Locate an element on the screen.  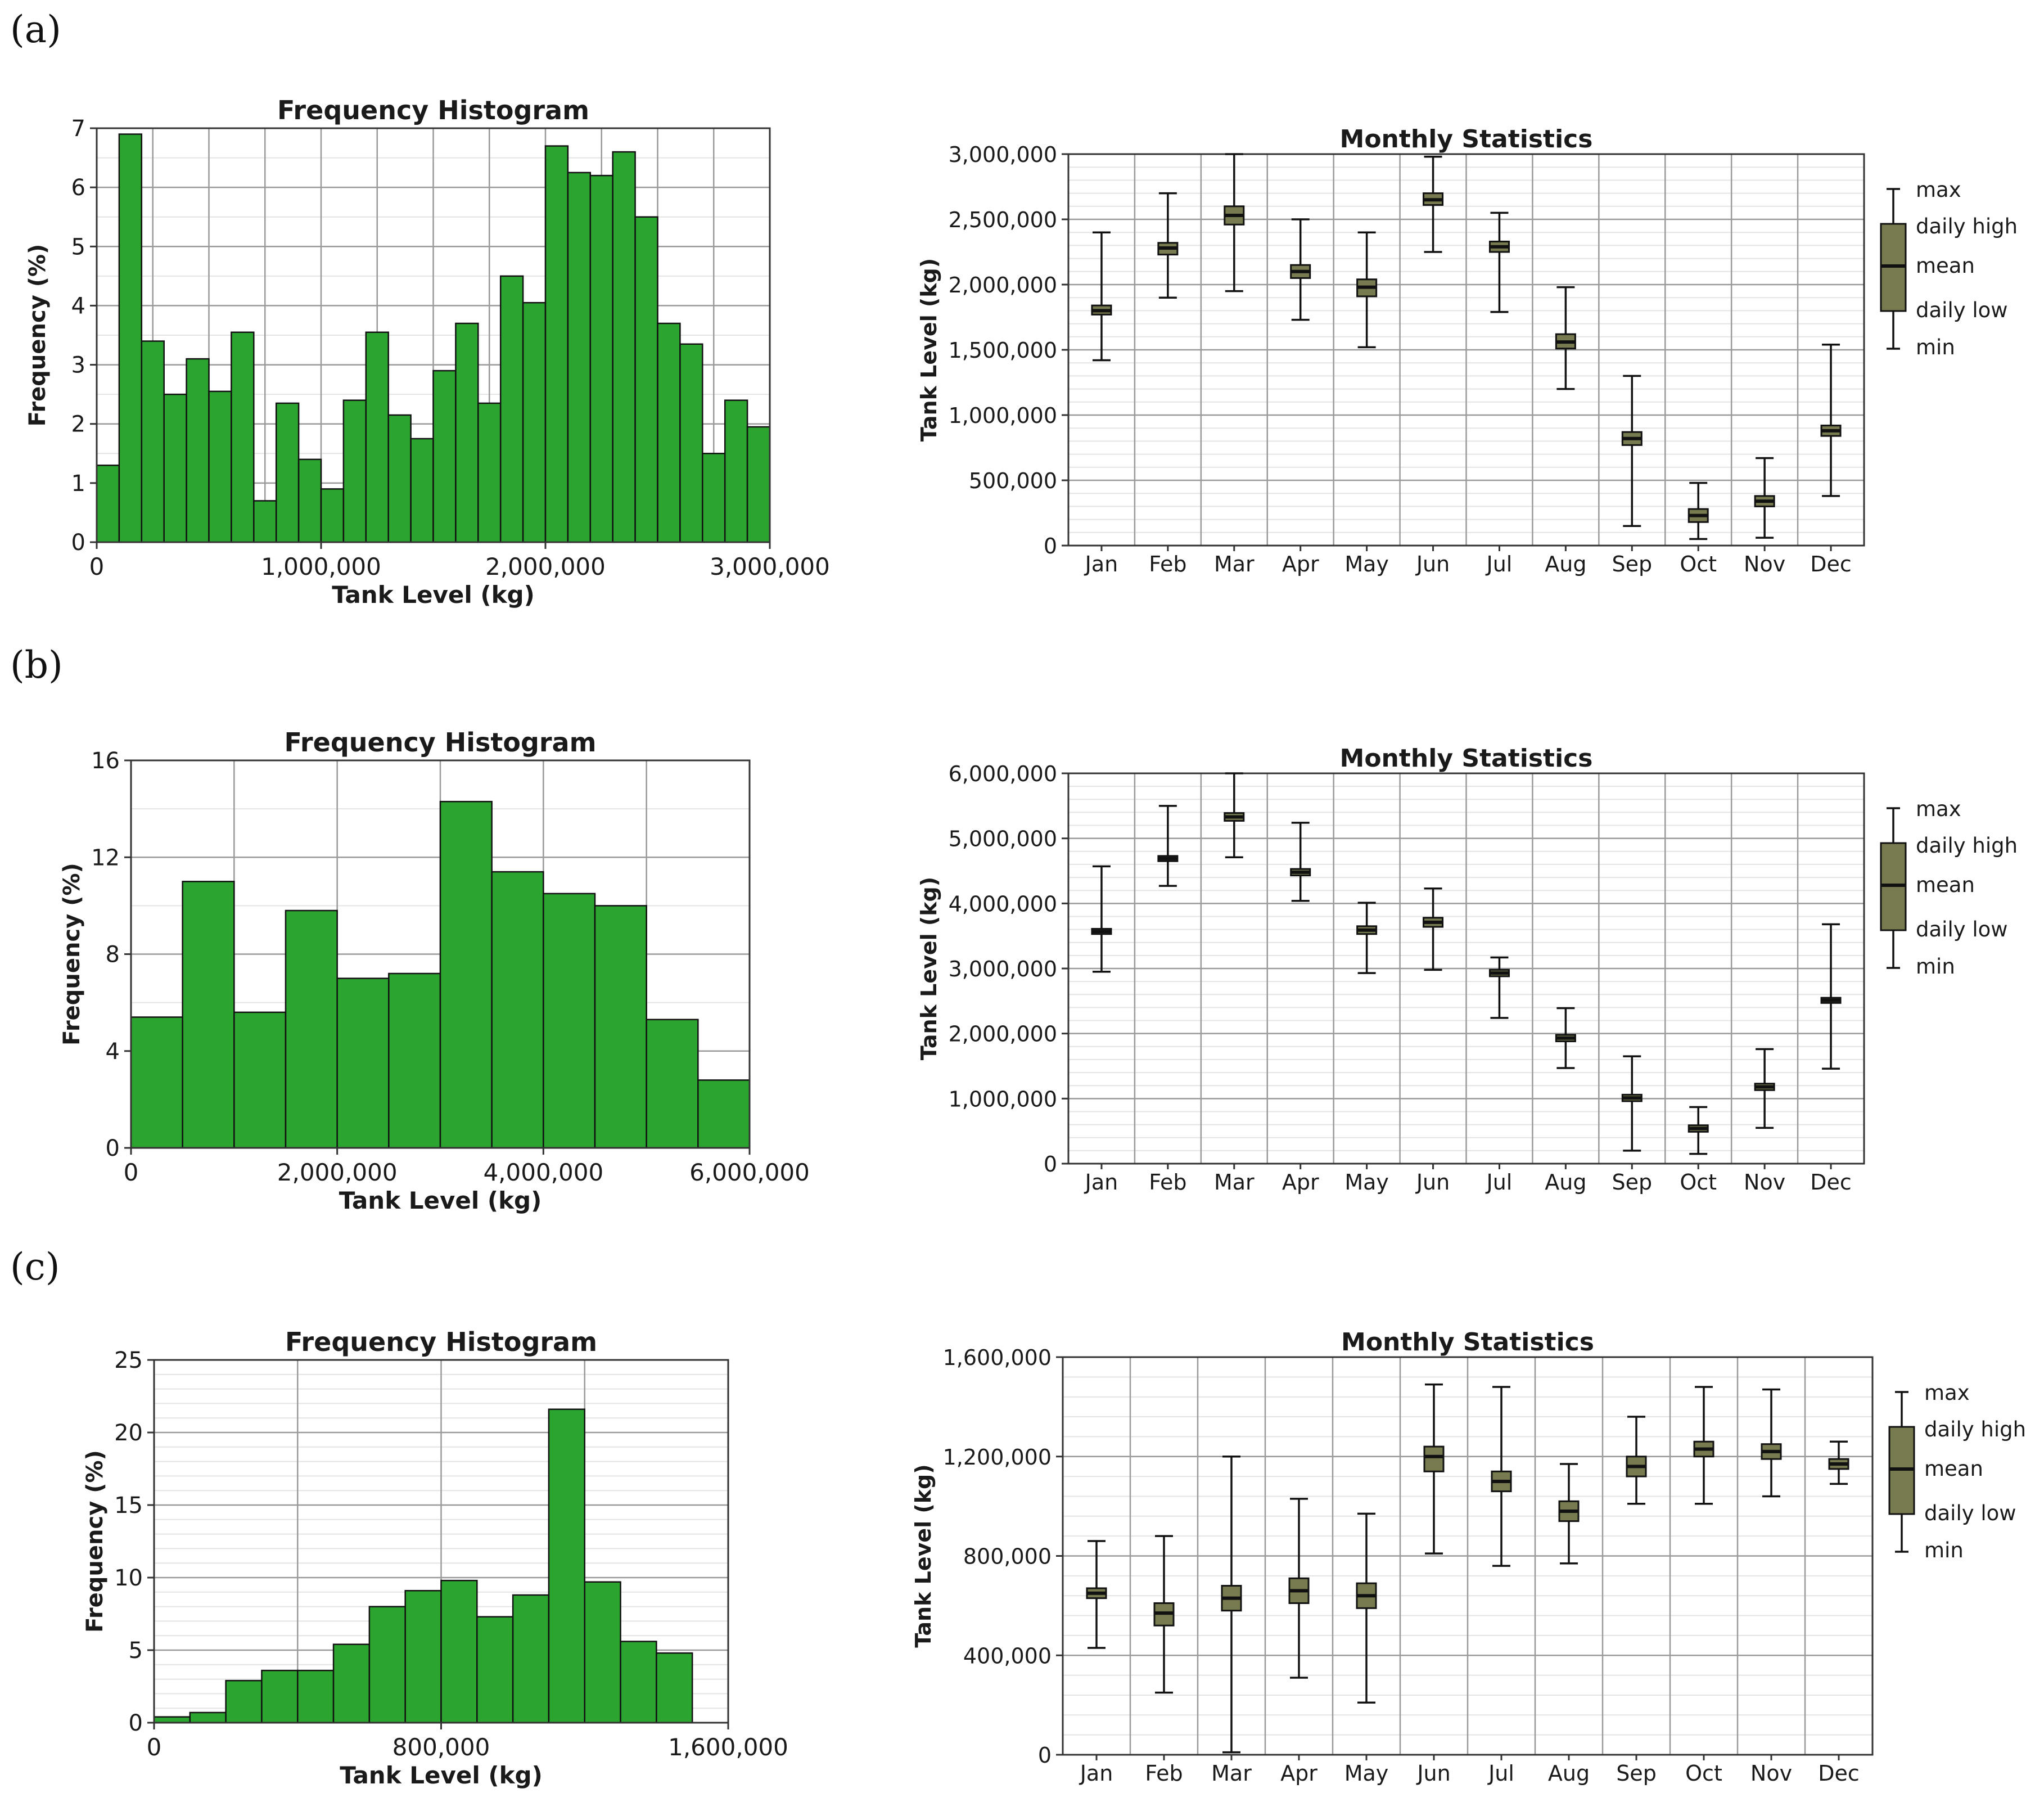
y-tick-label: 1 is located at coordinates (78, 484).